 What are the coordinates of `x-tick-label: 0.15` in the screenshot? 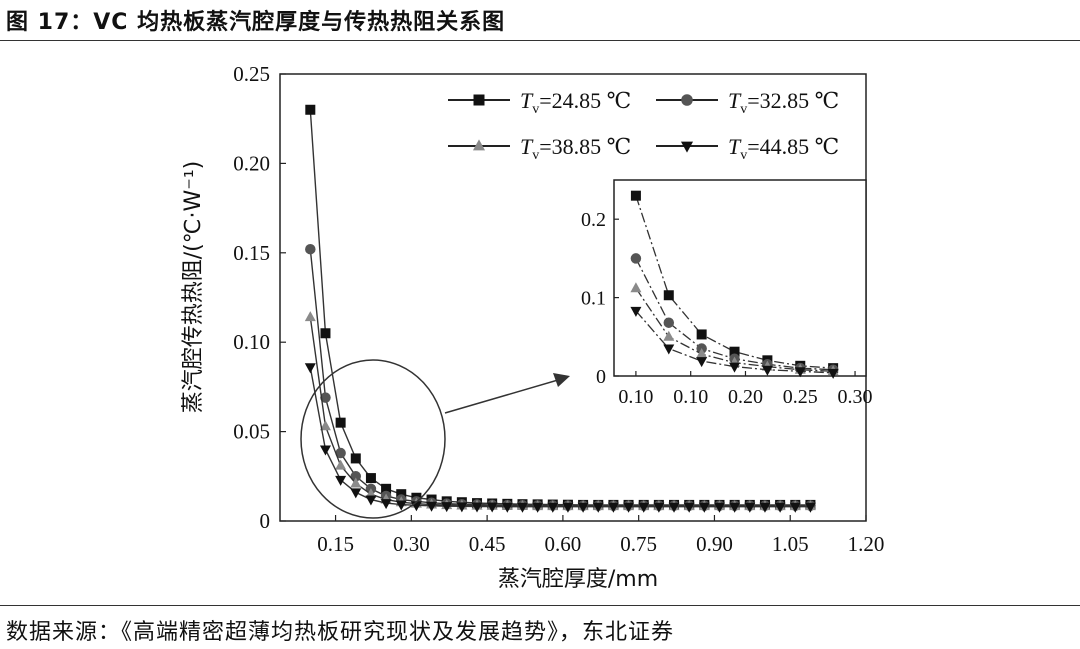 It's located at (335, 544).